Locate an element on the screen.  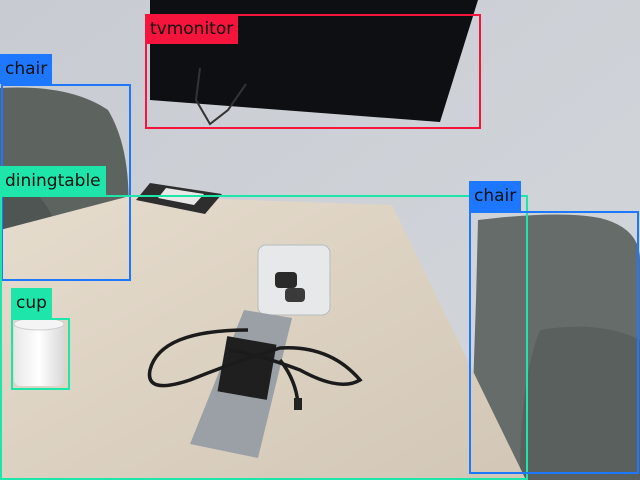
cup is located at coordinates (39, 354).